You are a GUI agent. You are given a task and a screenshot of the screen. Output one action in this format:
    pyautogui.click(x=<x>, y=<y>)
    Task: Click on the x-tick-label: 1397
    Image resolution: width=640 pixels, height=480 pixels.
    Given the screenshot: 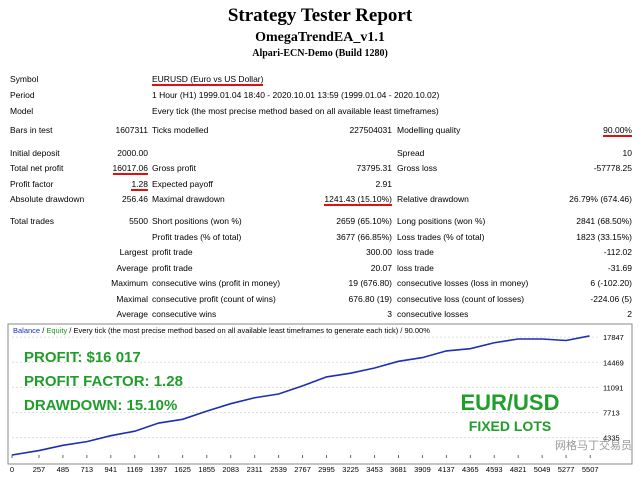 What is the action you would take?
    pyautogui.click(x=158, y=469)
    